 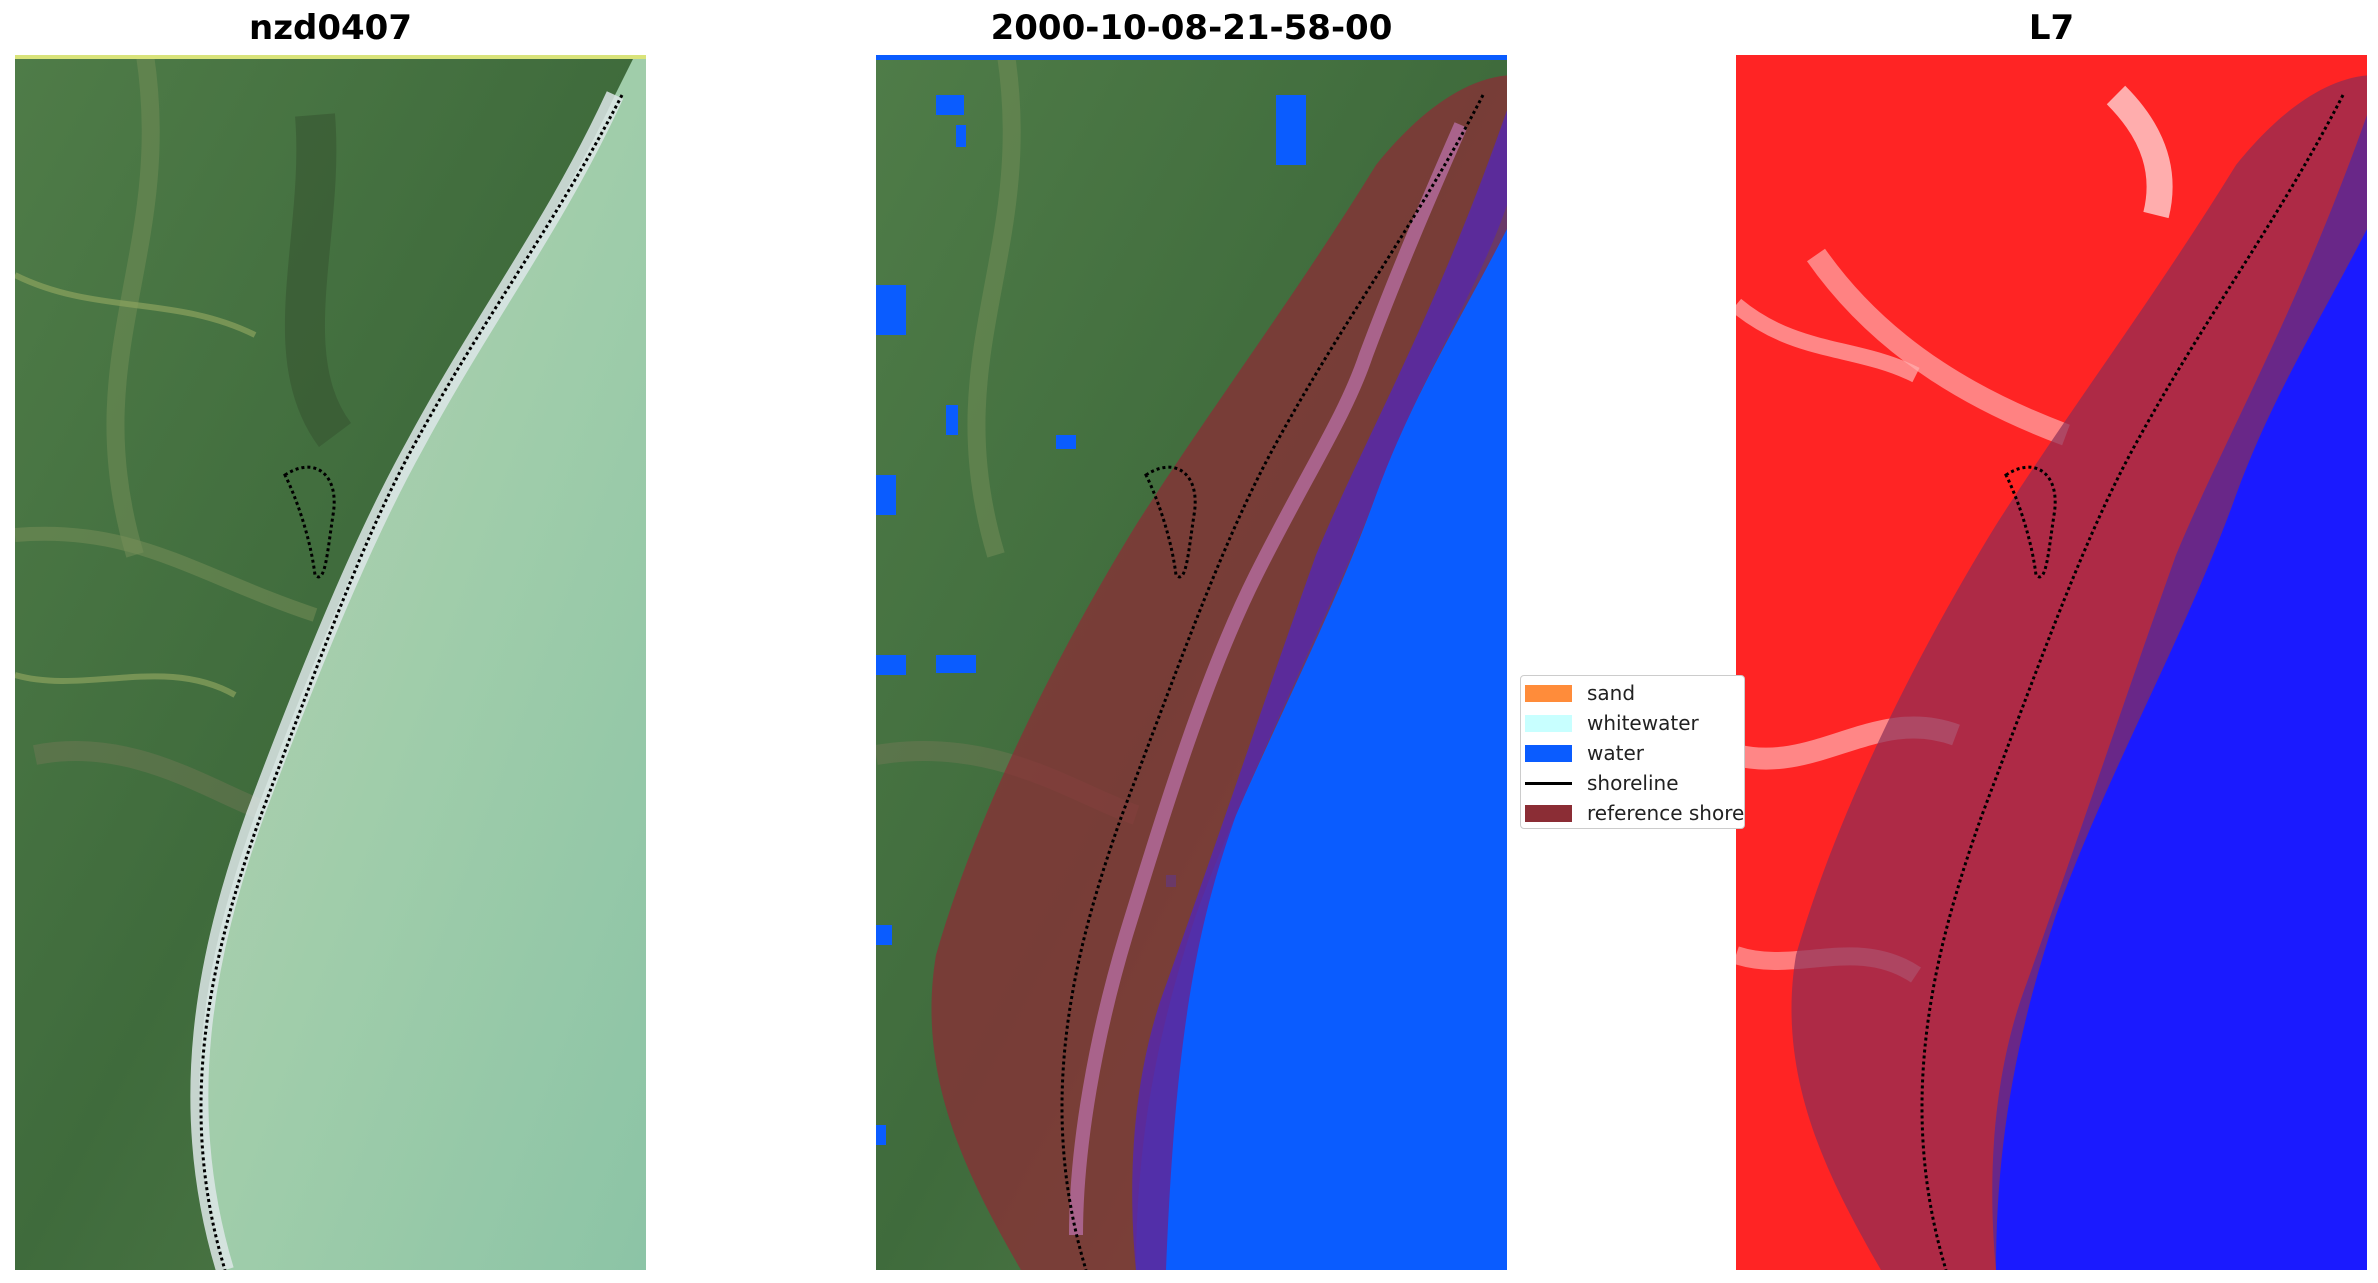 I want to click on legend-label-whitewater: whitewater, so click(x=1643, y=723).